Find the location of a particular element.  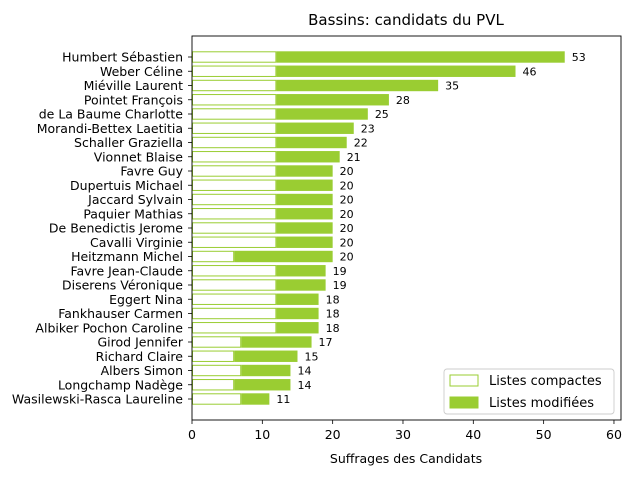

bar-total-label: 22 is located at coordinates (361, 143).